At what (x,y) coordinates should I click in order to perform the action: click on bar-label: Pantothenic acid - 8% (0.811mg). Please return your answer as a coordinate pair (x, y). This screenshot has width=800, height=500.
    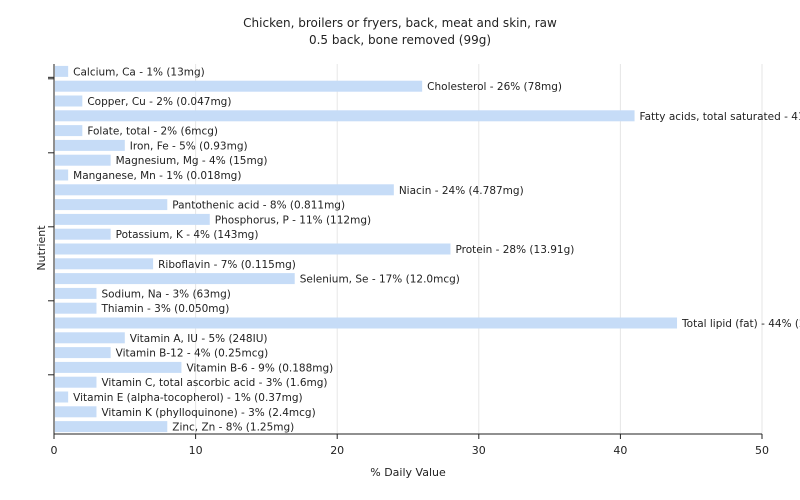
    Looking at the image, I should click on (258, 206).